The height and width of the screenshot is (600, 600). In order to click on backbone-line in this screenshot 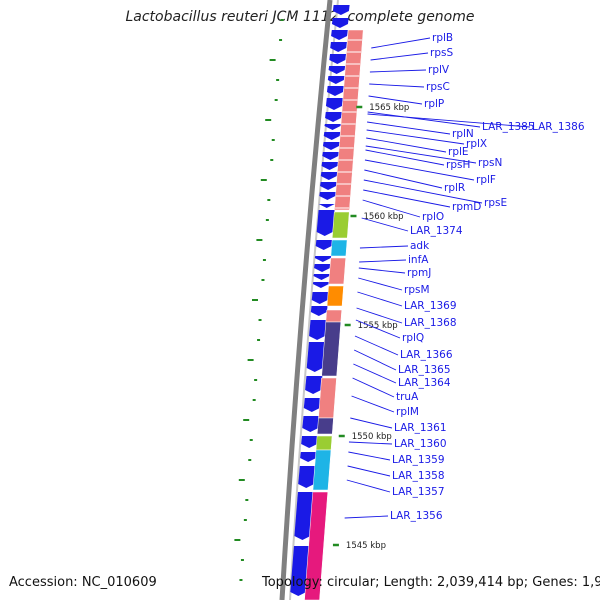, I will do `click(306, 300)`.